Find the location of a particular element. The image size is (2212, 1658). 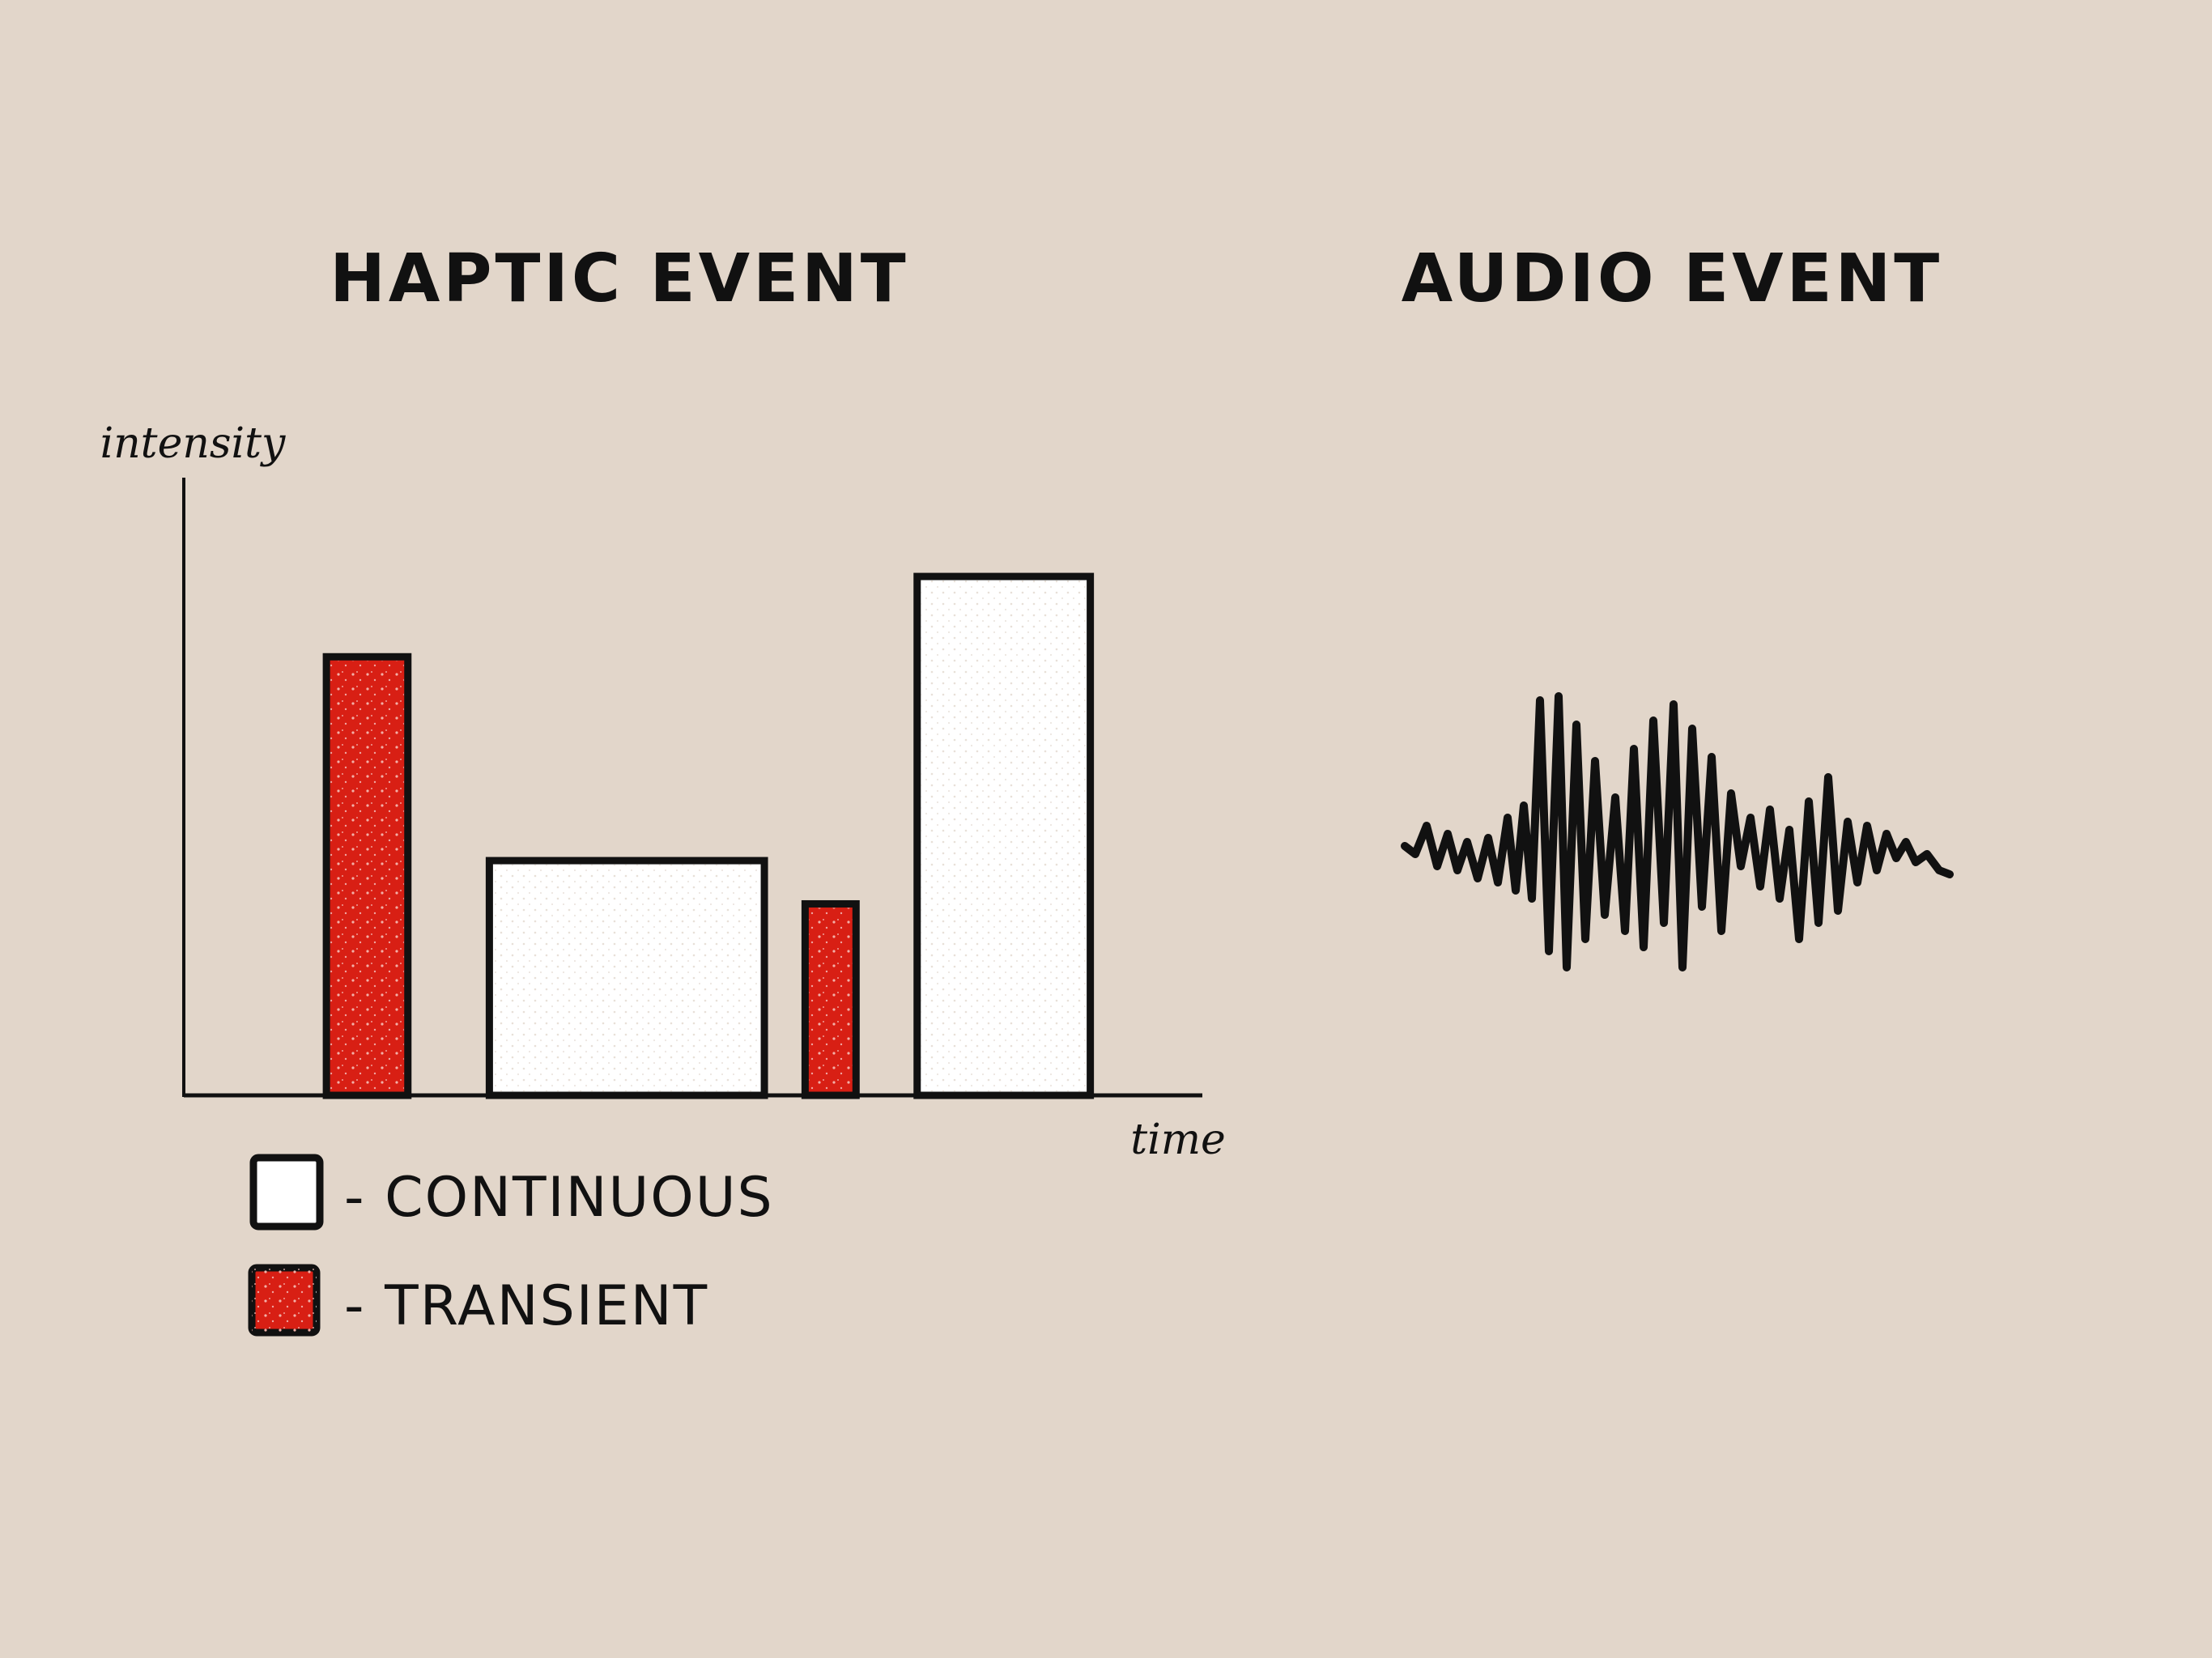

audio-waveform-line is located at coordinates (1678, 831).